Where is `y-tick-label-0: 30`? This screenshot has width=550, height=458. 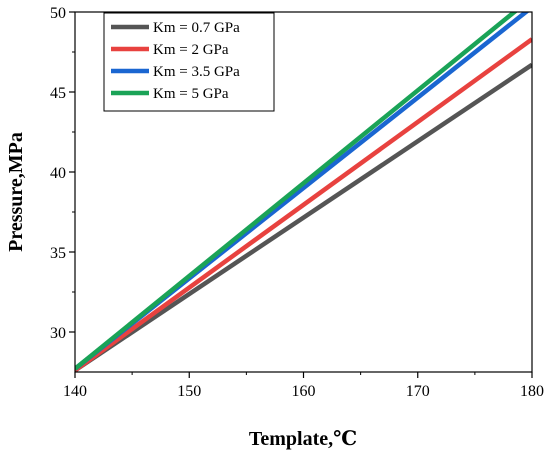
y-tick-label-0: 30 is located at coordinates (58, 333).